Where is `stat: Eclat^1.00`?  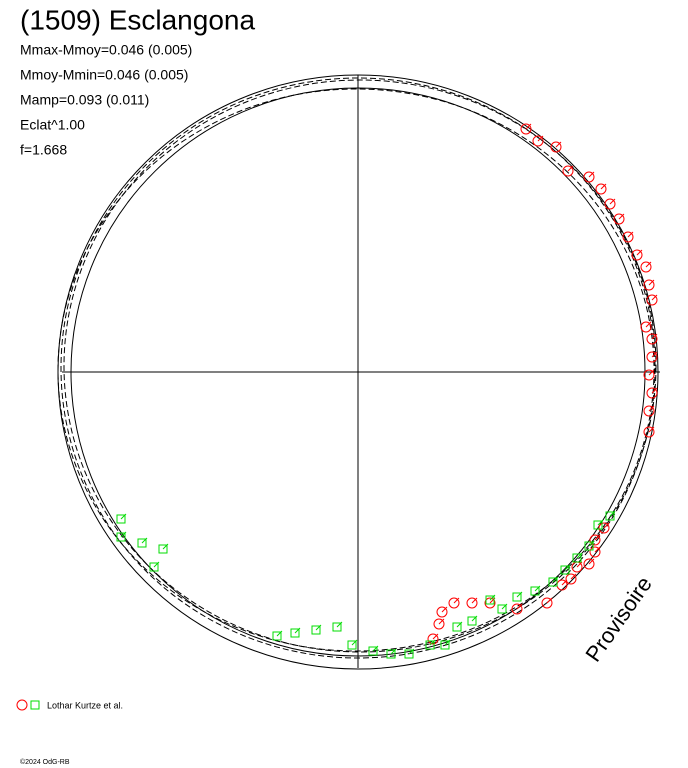 stat: Eclat^1.00 is located at coordinates (52, 125).